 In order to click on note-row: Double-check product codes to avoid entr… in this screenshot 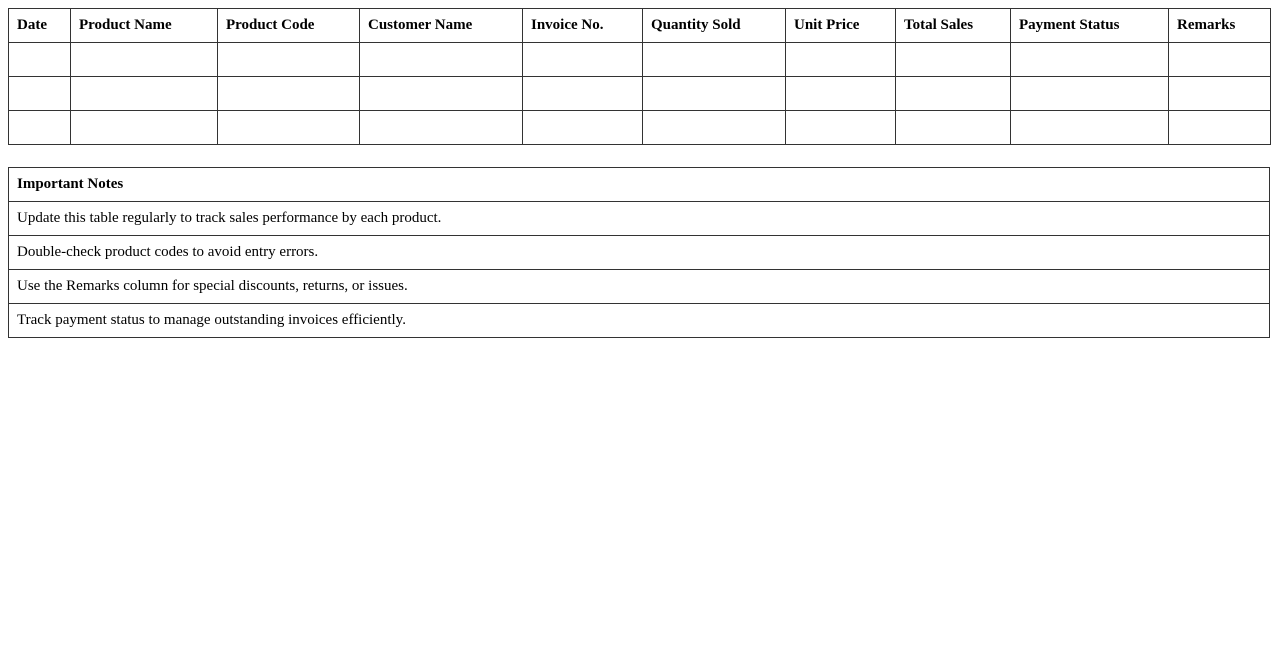, I will do `click(639, 252)`.